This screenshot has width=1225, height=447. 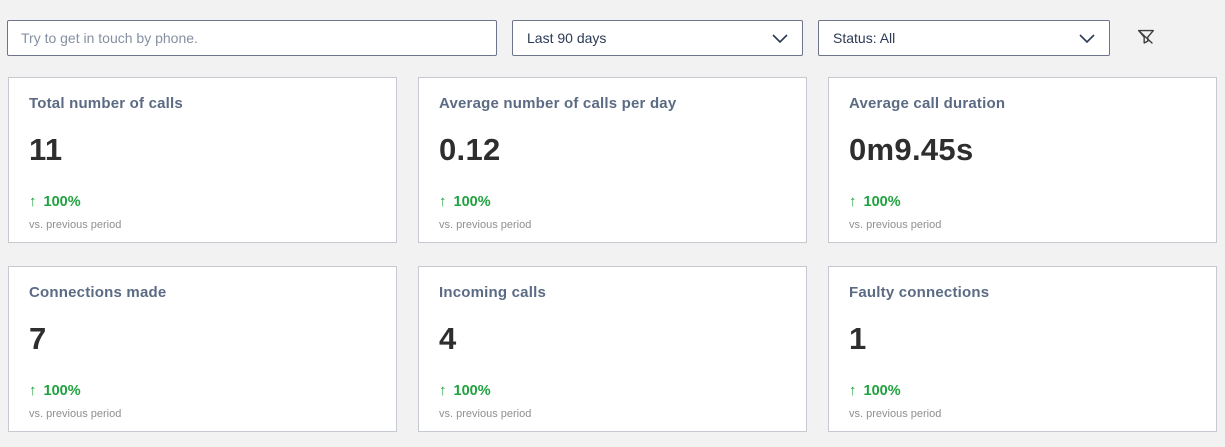 I want to click on clear-filters-button, so click(x=1146, y=38).